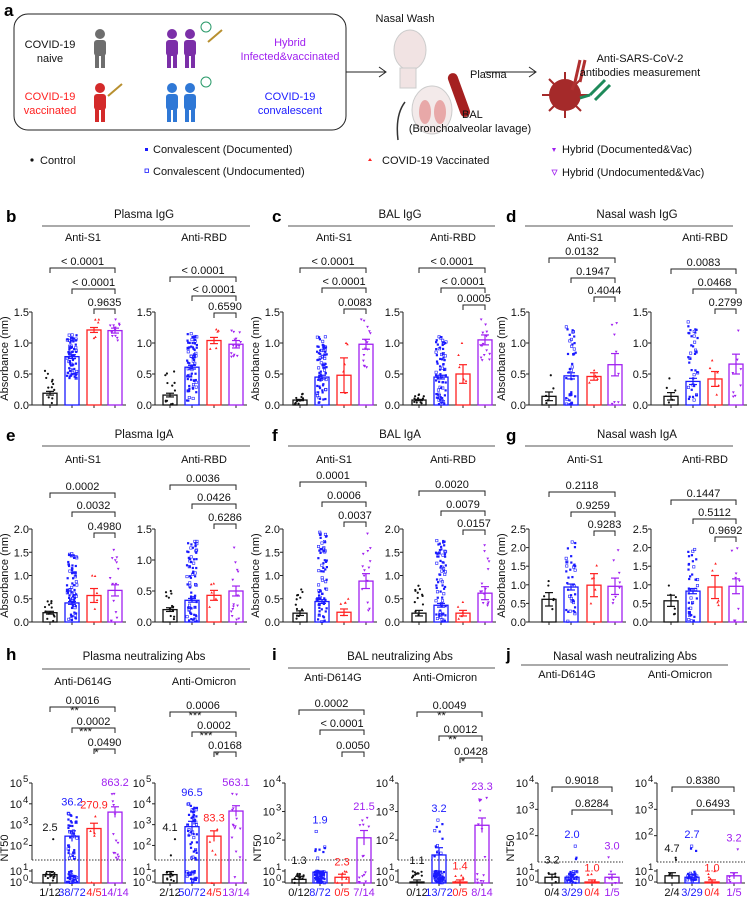 This screenshot has height=899, width=752. Describe the element at coordinates (94, 506) in the screenshot. I see `p-value-label: 0.0032` at that location.